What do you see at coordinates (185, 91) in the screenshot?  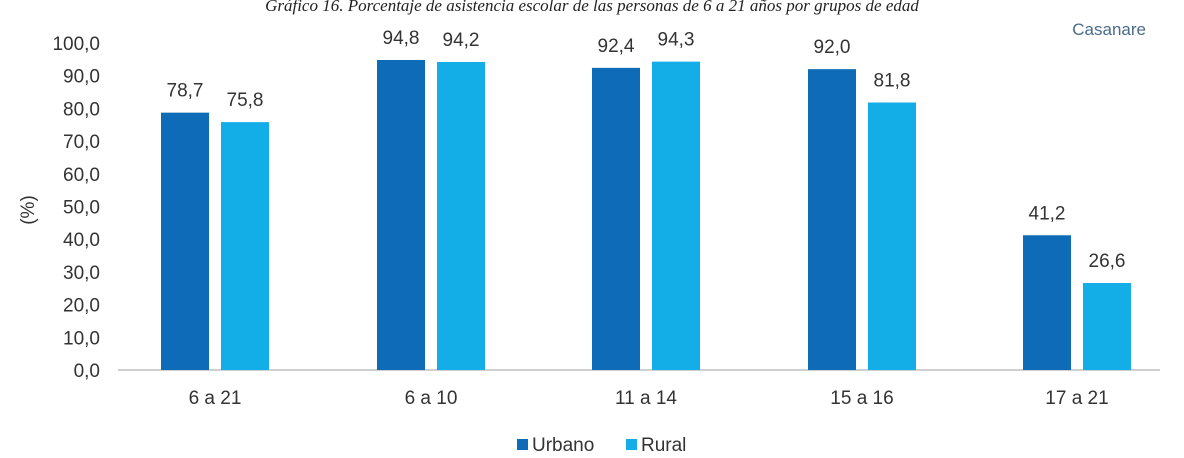 I see `data-label: 78,7` at bounding box center [185, 91].